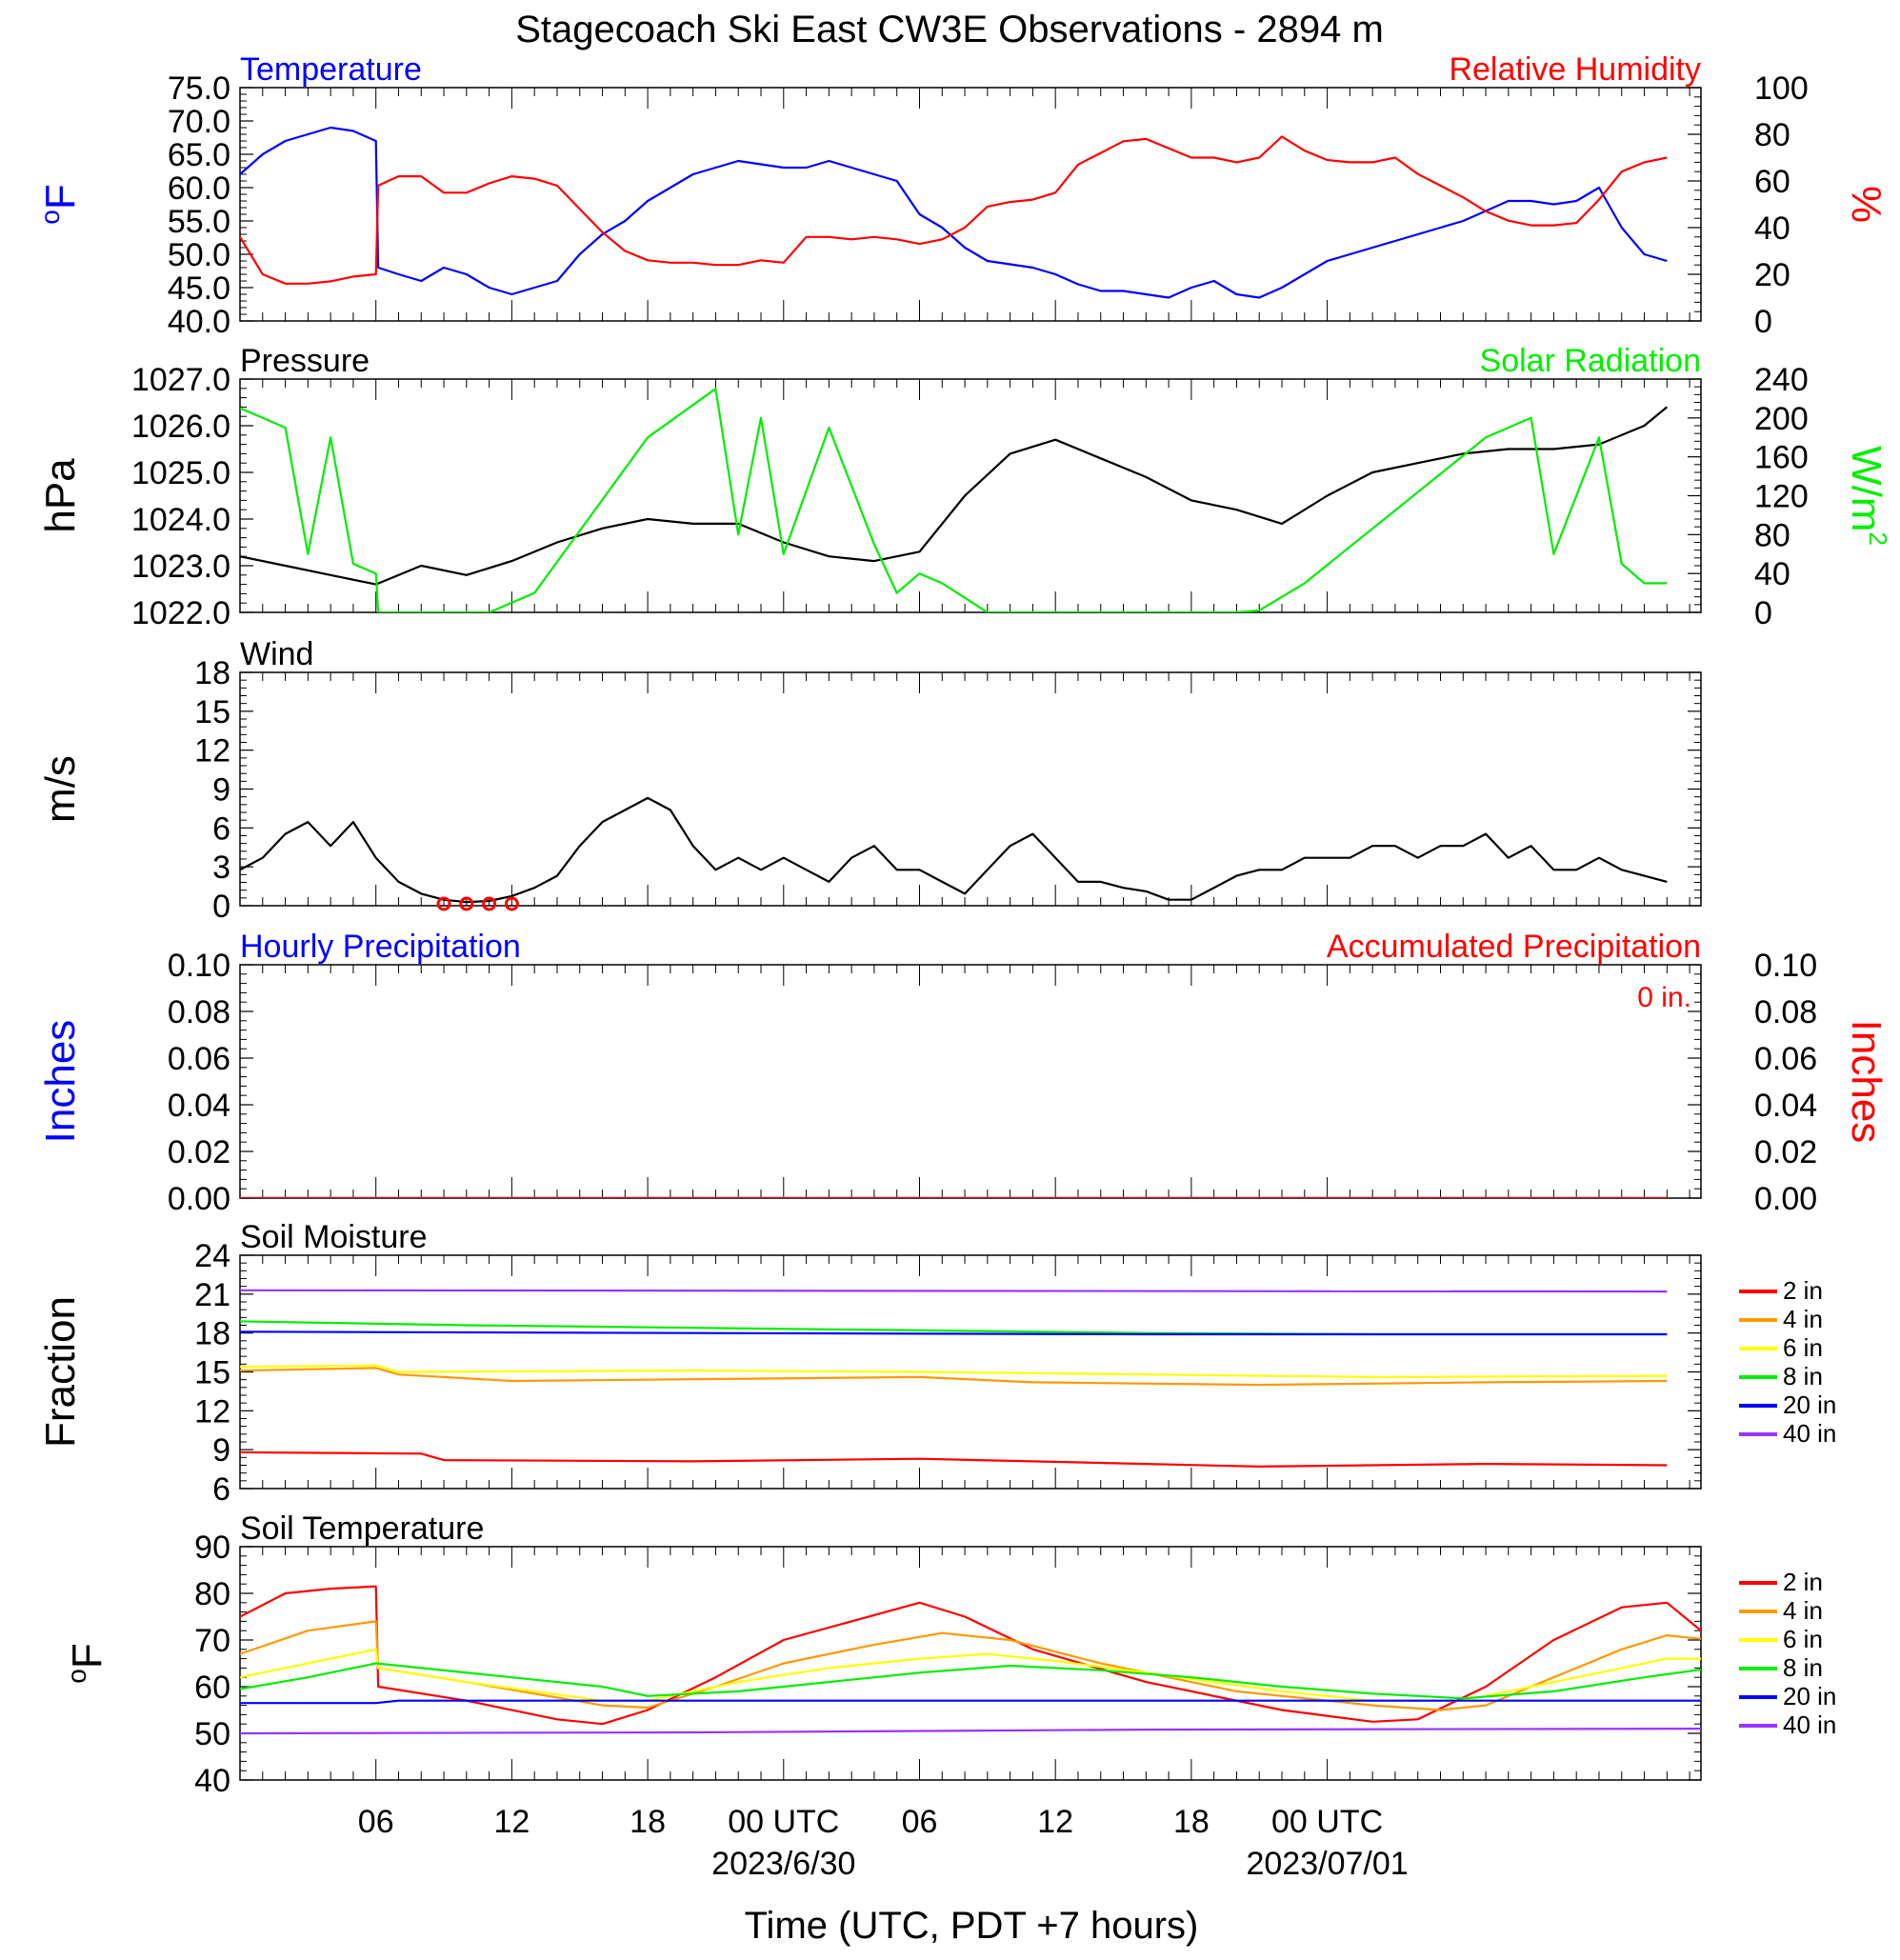 This screenshot has width=1900, height=1960. What do you see at coordinates (212, 1781) in the screenshot?
I see `y-tick-label: 40` at bounding box center [212, 1781].